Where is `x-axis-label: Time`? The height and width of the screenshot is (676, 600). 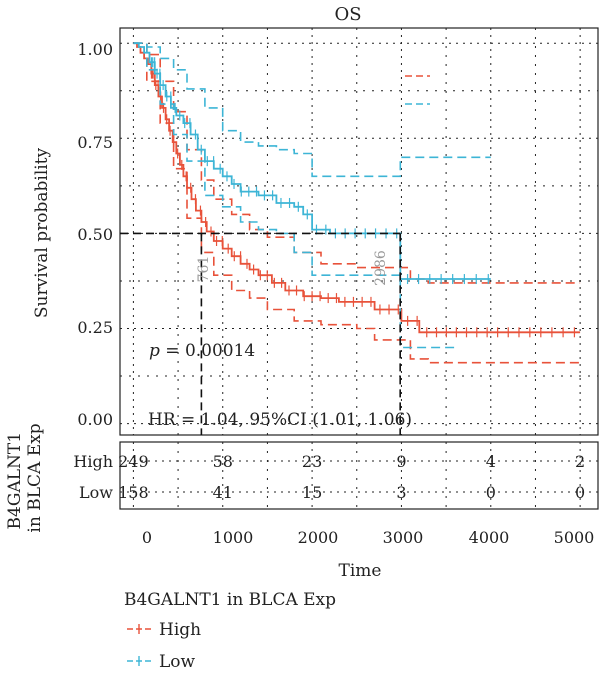 x-axis-label: Time is located at coordinates (360, 571).